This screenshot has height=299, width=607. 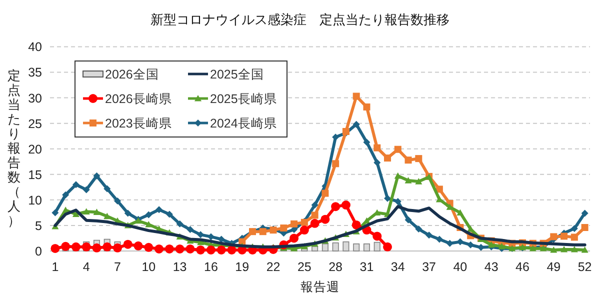 What do you see at coordinates (243, 123) in the screenshot?
I see `legend-label: 2024長崎県` at bounding box center [243, 123].